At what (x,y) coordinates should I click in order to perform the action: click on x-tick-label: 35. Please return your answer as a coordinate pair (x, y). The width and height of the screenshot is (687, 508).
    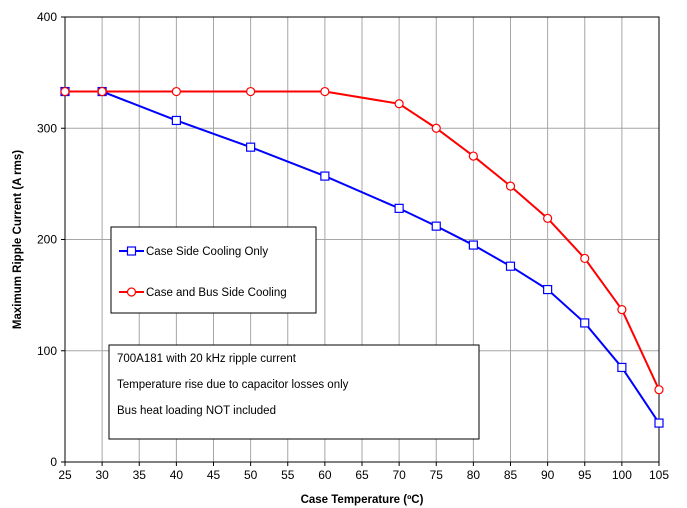
    Looking at the image, I should click on (140, 475).